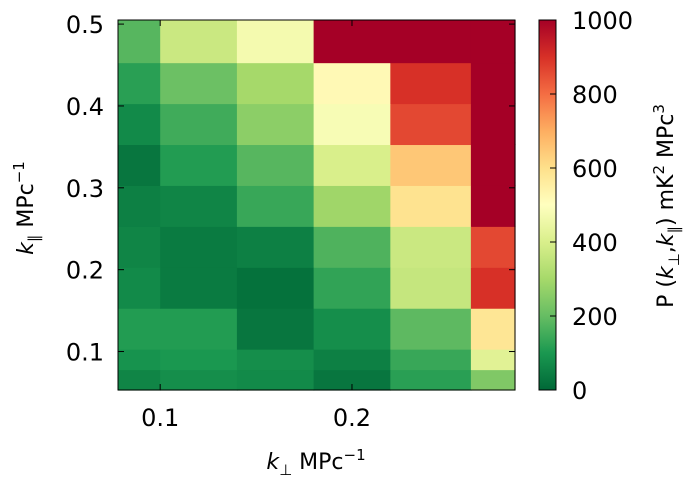  What do you see at coordinates (595, 243) in the screenshot?
I see `colorbar-tick-label: 400` at bounding box center [595, 243].